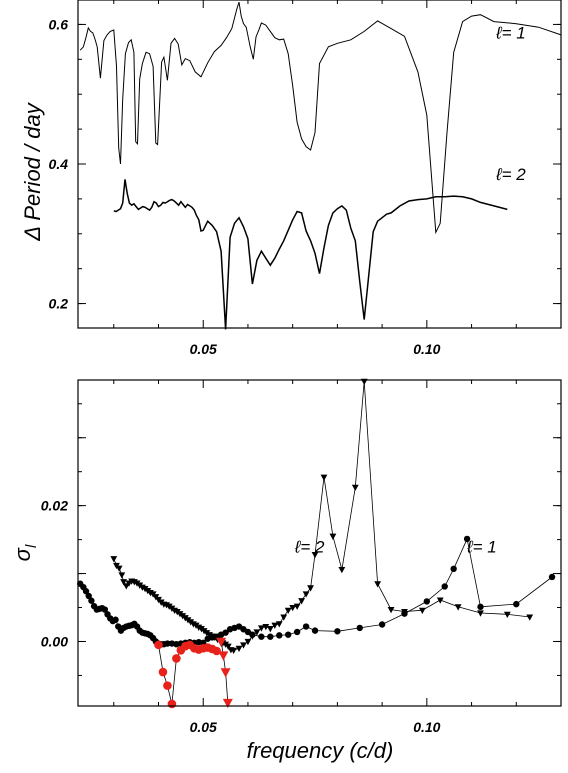  I want to click on y-axis-title-symbol: σ, so click(22, 554).